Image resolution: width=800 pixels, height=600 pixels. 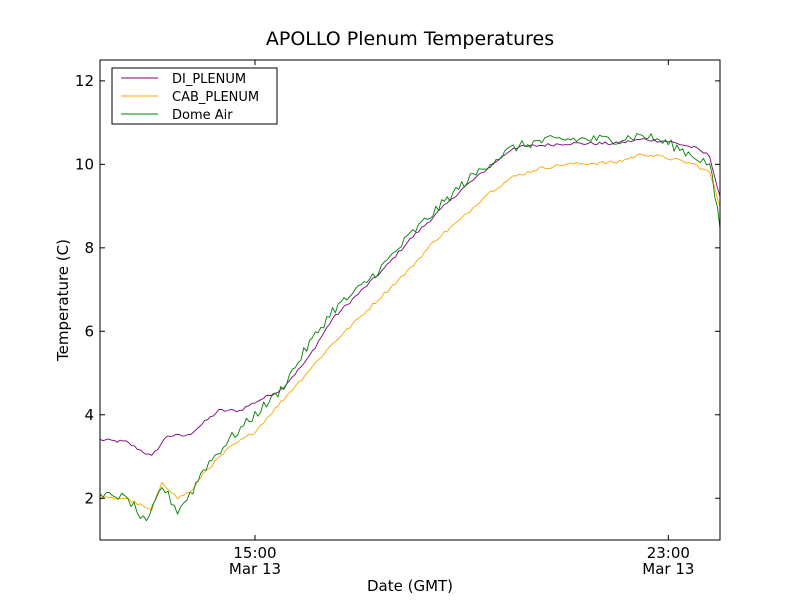 What do you see at coordinates (84, 164) in the screenshot?
I see `y-tick-label: 10` at bounding box center [84, 164].